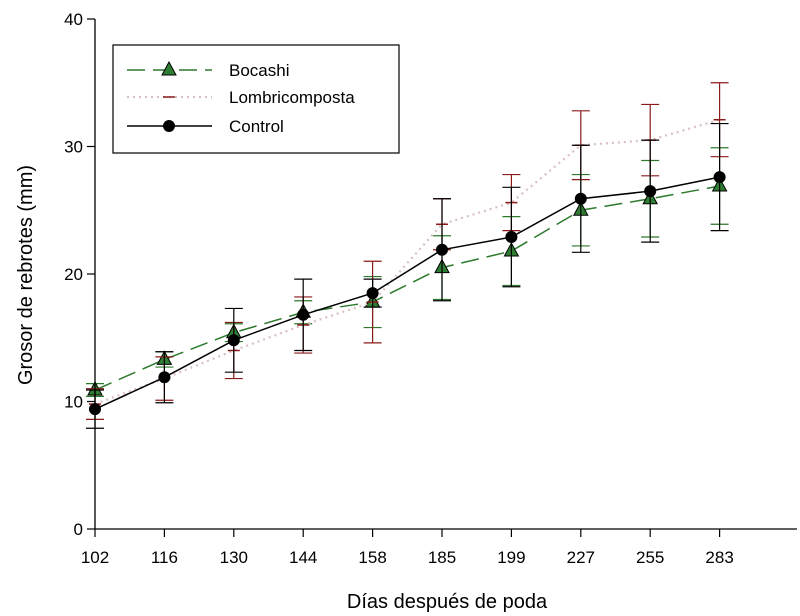  I want to click on x-tick-label: 130, so click(234, 557).